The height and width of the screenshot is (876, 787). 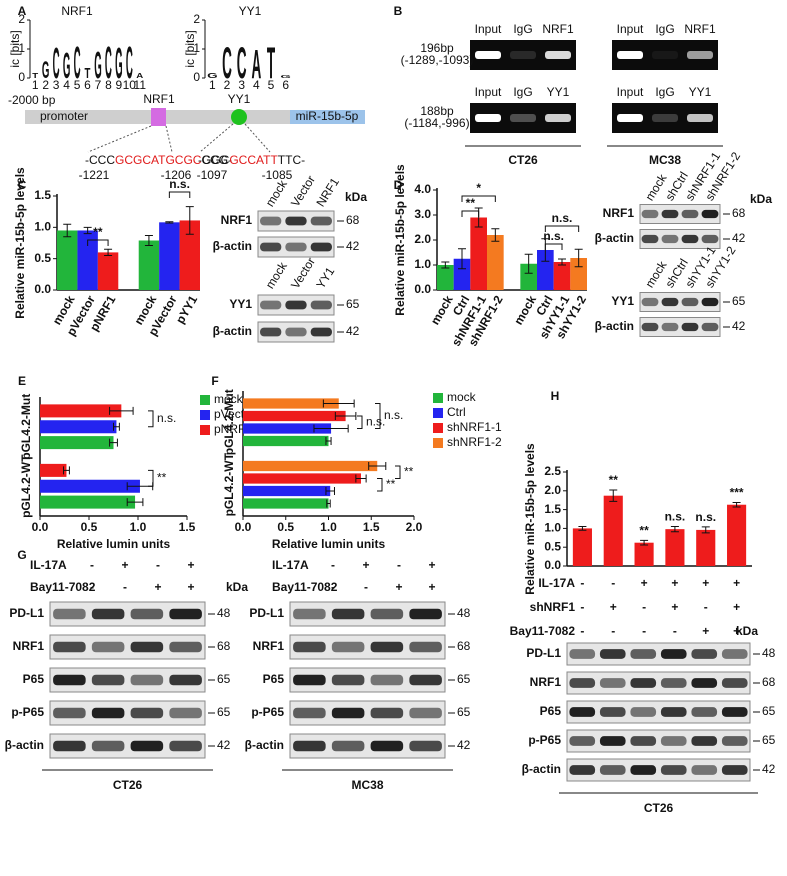 I want to click on row-label: YY1, so click(x=240, y=304).